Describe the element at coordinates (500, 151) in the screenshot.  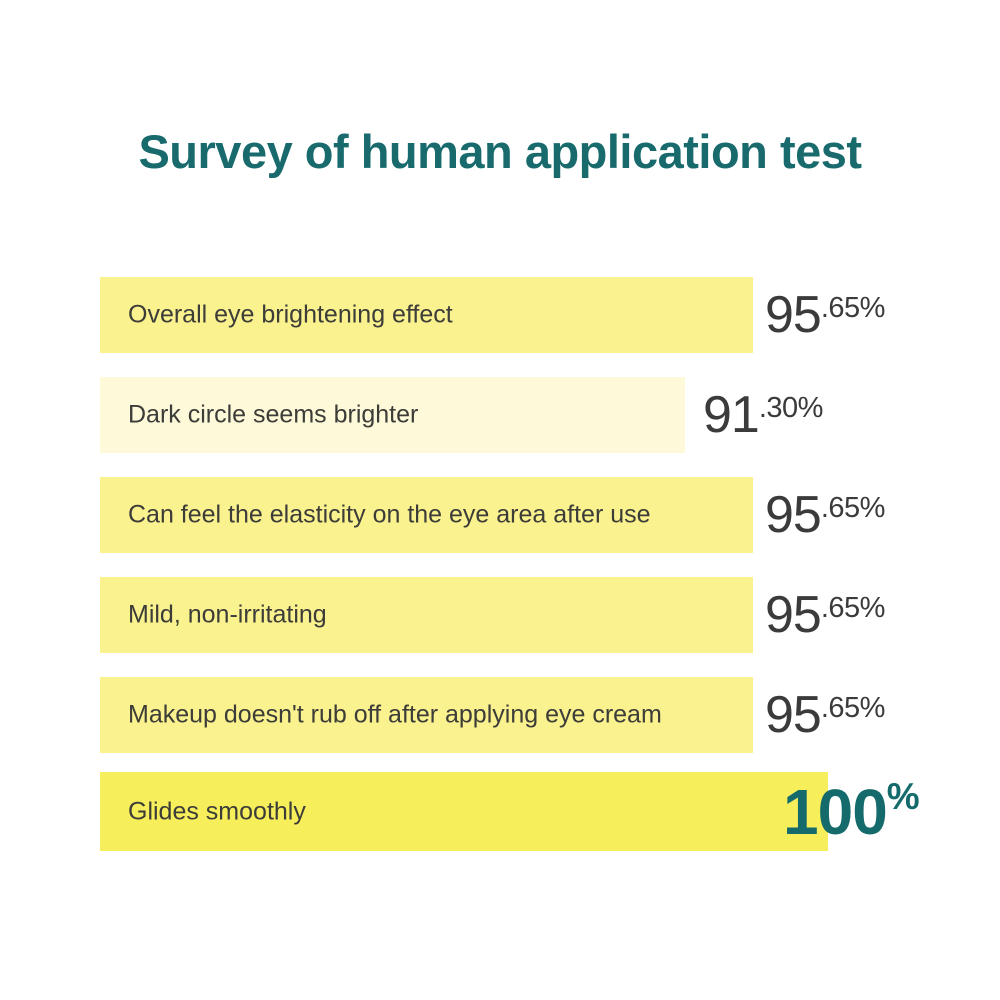
I see `page-title: Survey of human application test` at that location.